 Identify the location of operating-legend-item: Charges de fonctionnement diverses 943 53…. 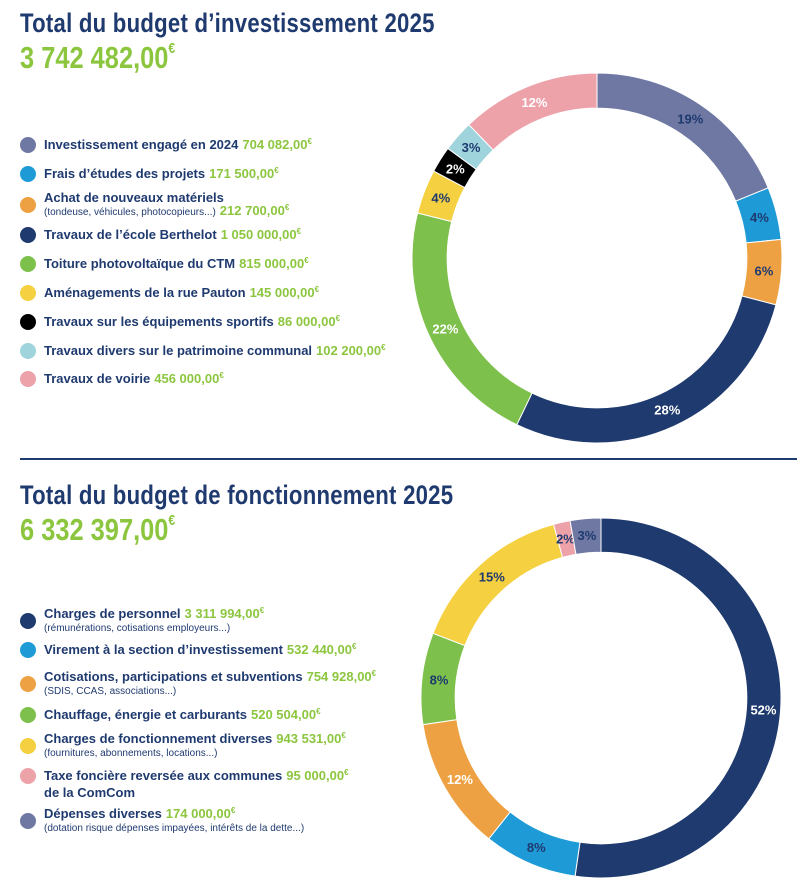
(183, 745).